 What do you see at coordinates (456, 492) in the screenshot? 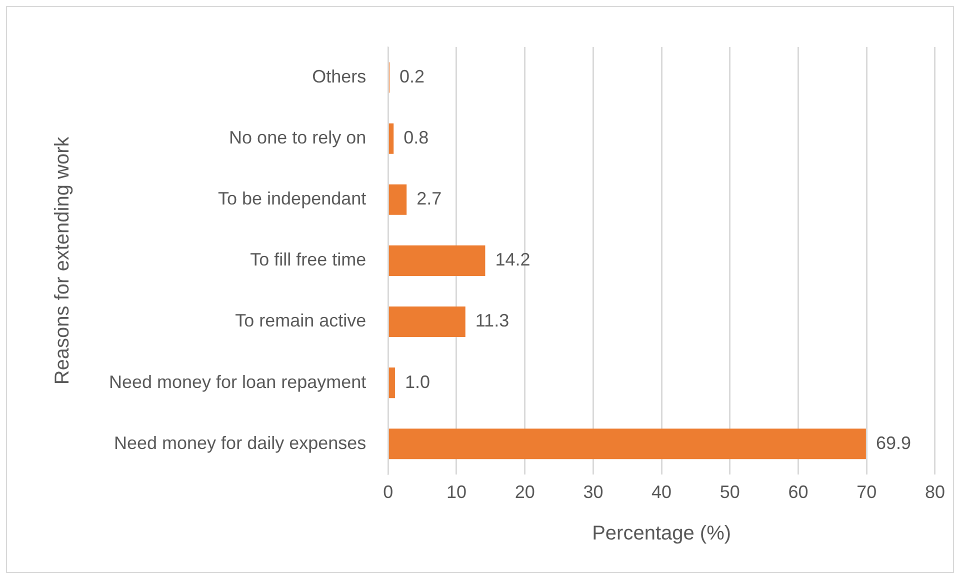
I see `x-tick-label: 10` at bounding box center [456, 492].